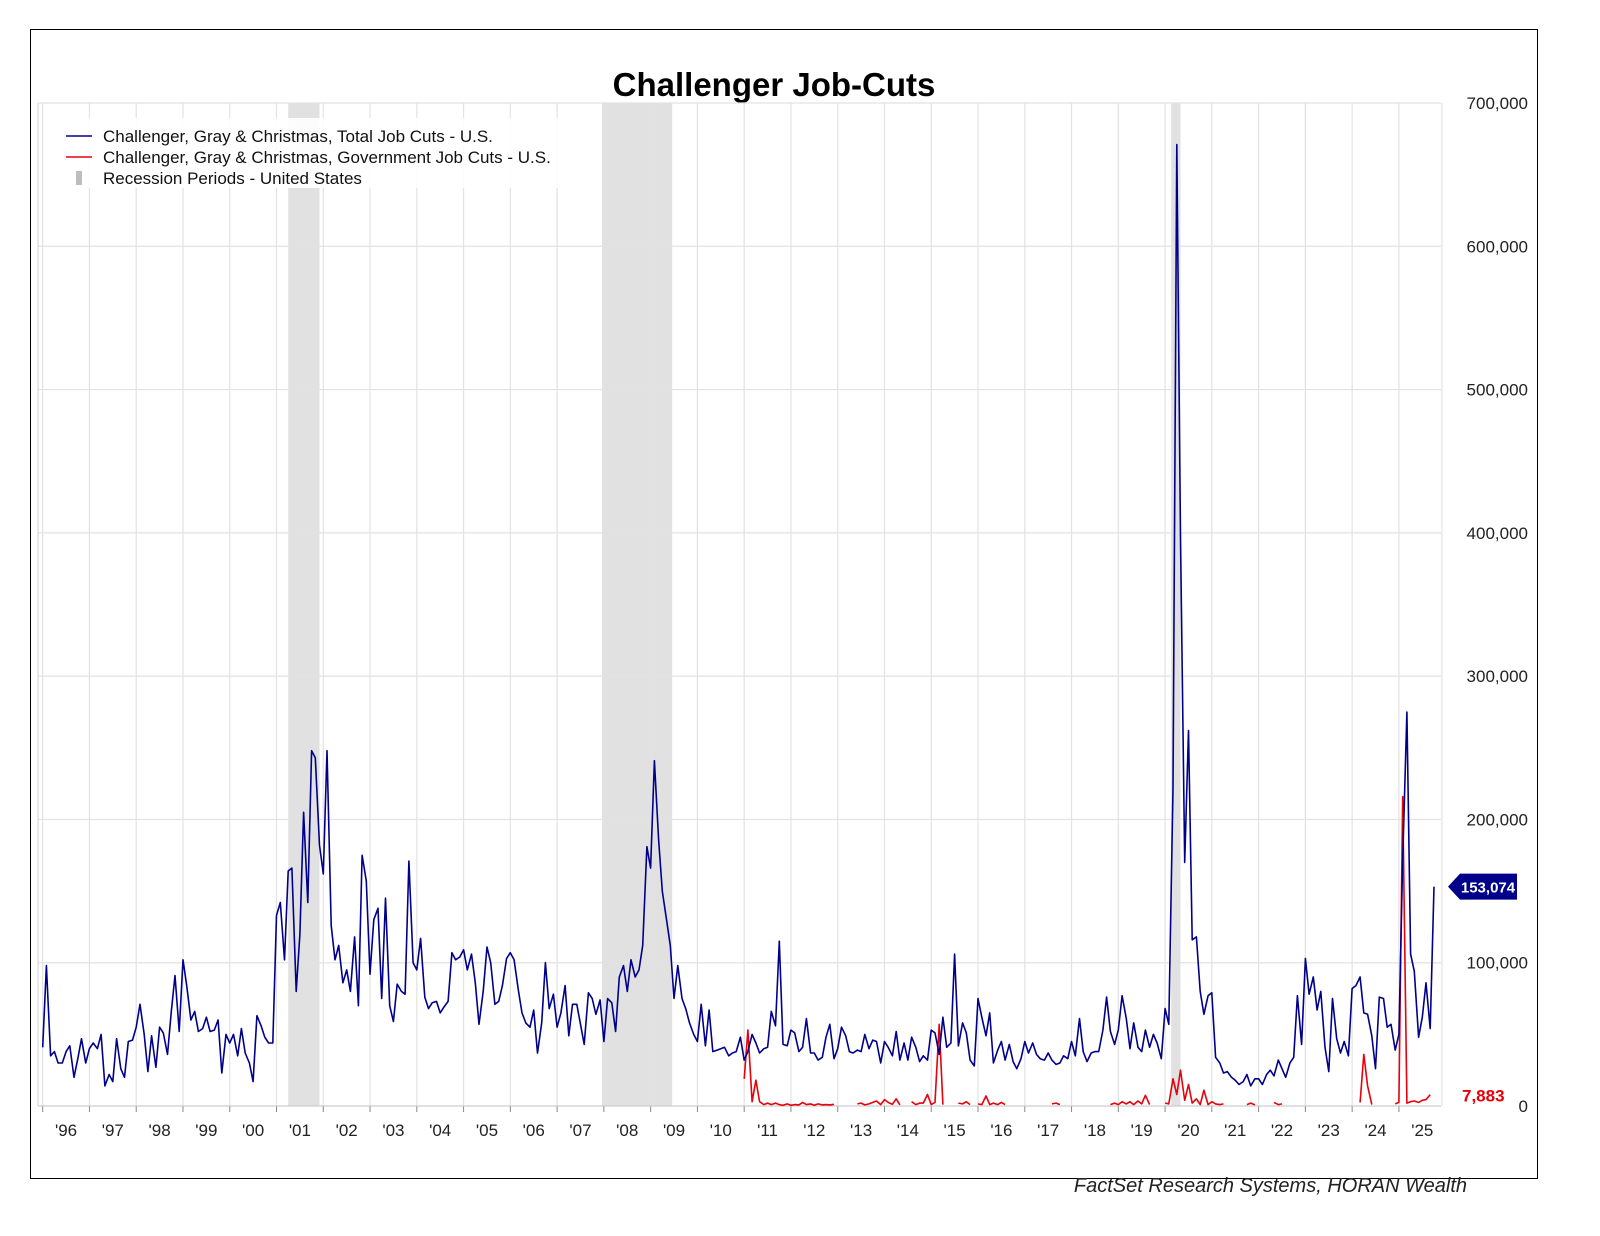 The width and height of the screenshot is (1600, 1236). Describe the element at coordinates (66, 1130) in the screenshot. I see `x-tick-label: '96` at that location.